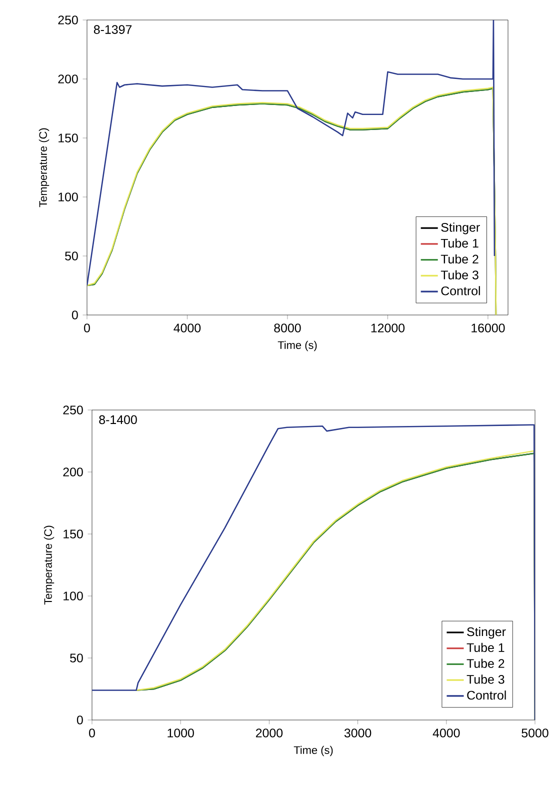 Image resolution: width=553 pixels, height=785 pixels. I want to click on annotation: 8-1400, so click(118, 419).